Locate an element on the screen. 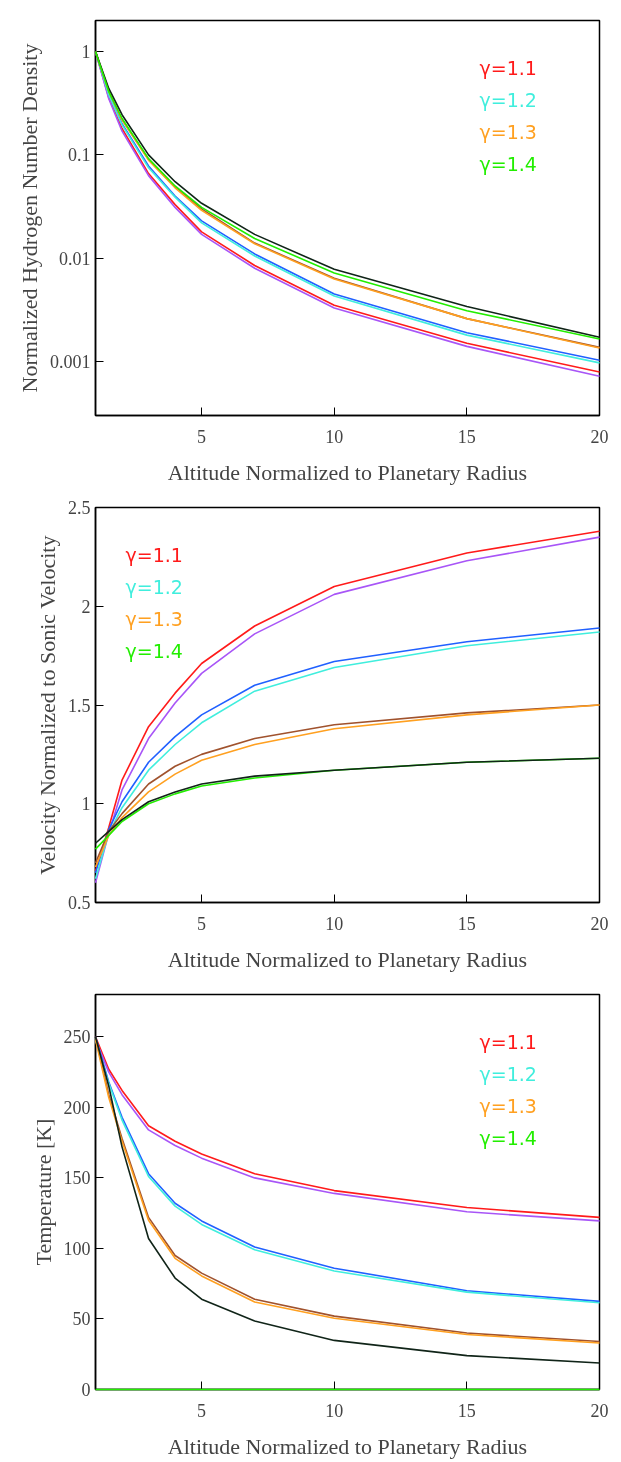  y-axis-title: Velocity Normalized to Sonic Velocity is located at coordinates (47, 705).